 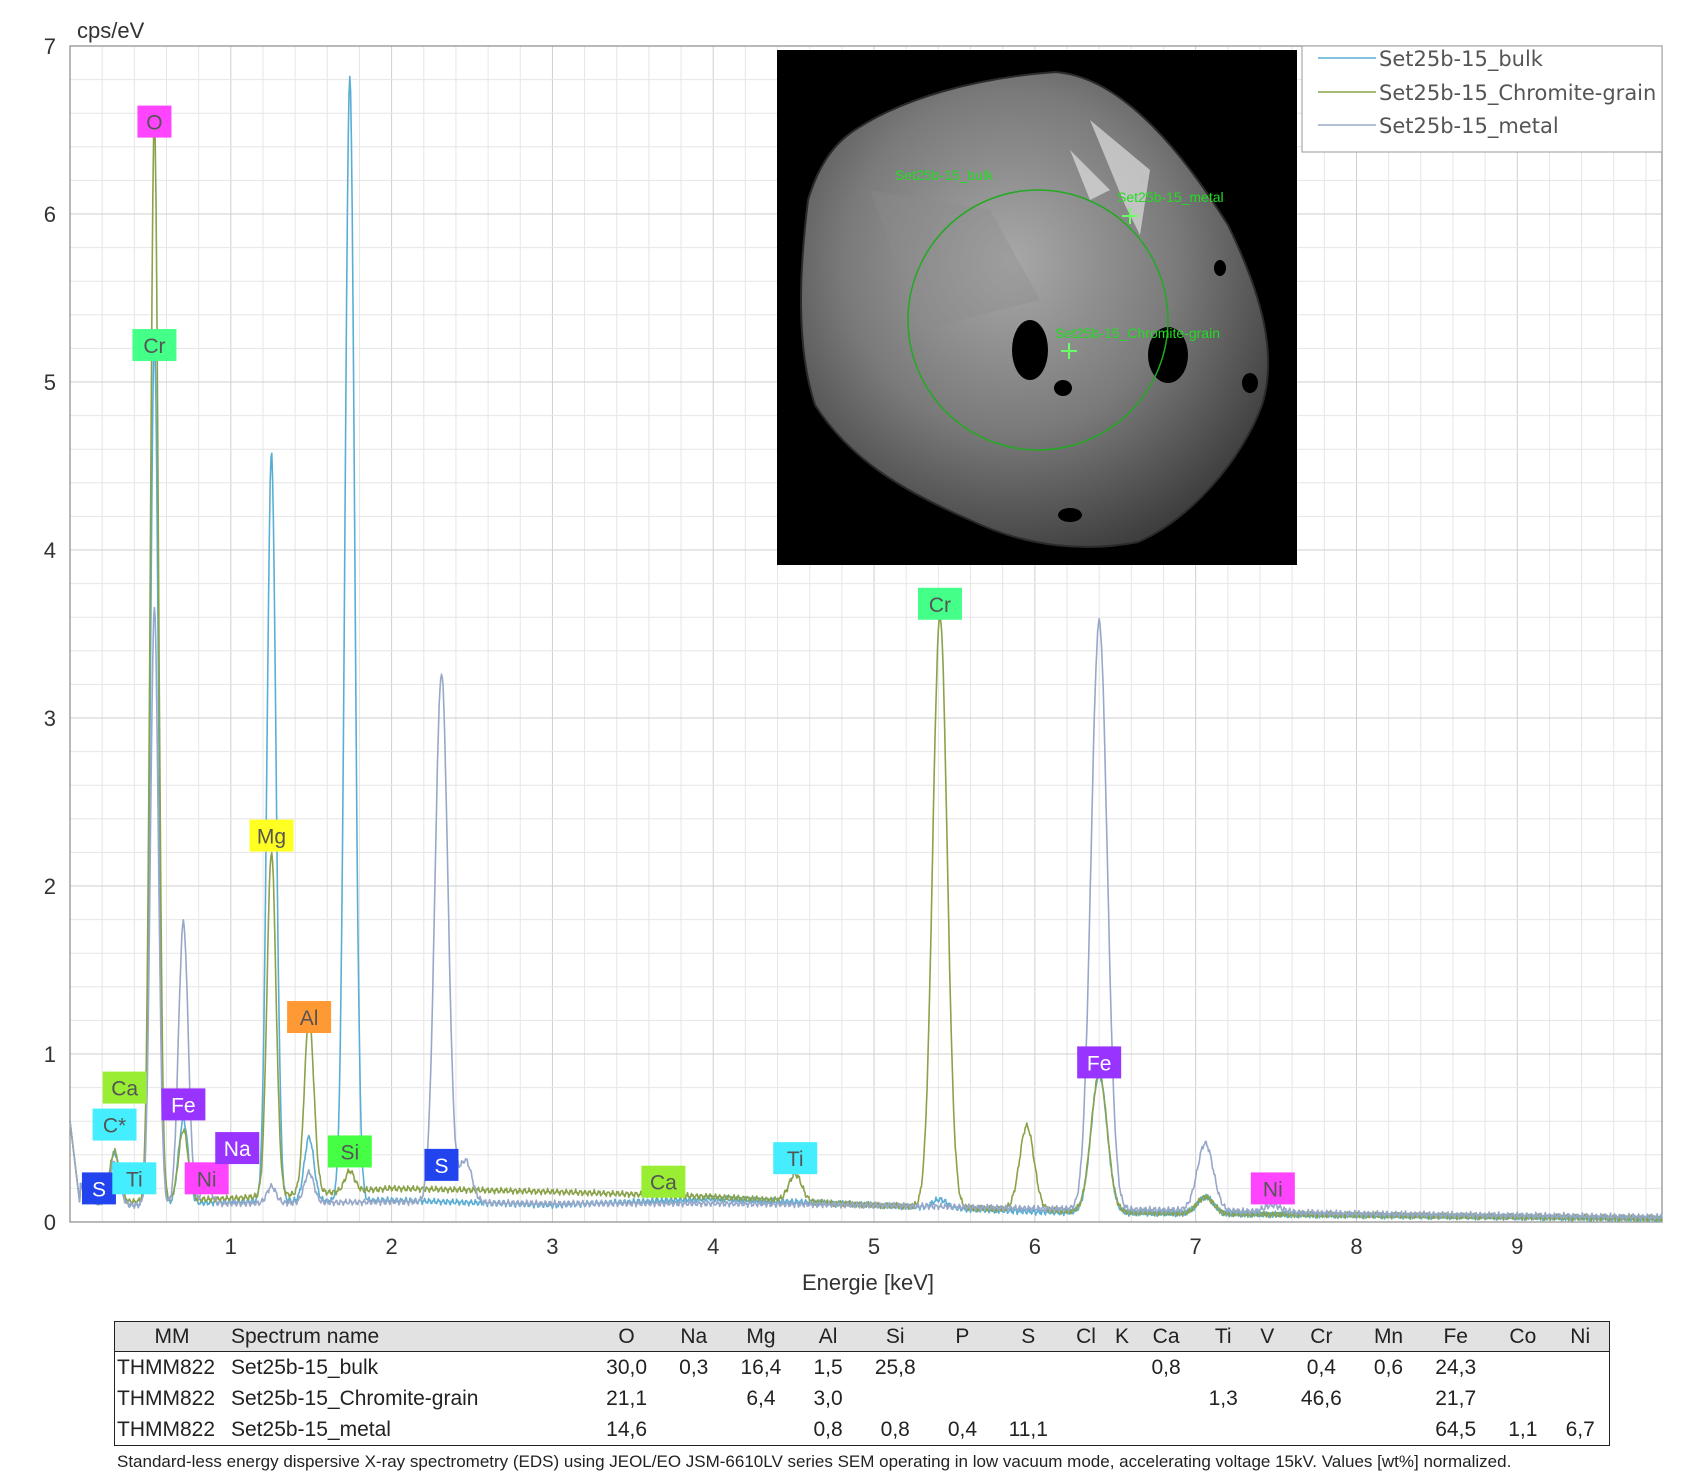 What do you see at coordinates (1130, 216) in the screenshot?
I see `metal-spot-marker` at bounding box center [1130, 216].